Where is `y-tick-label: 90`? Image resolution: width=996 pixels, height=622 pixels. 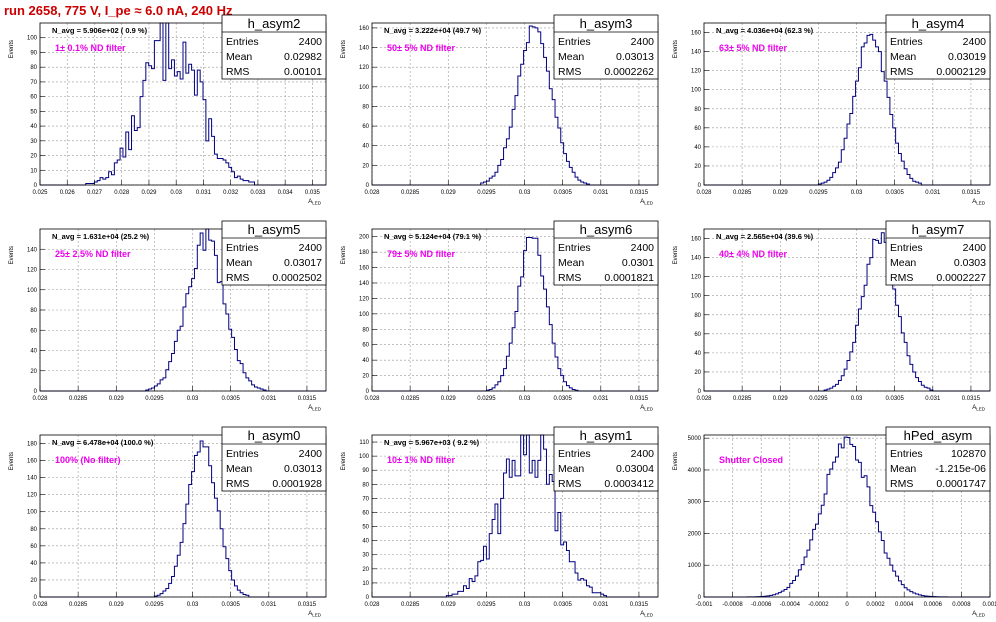
y-tick-label: 90 is located at coordinates (33, 53).